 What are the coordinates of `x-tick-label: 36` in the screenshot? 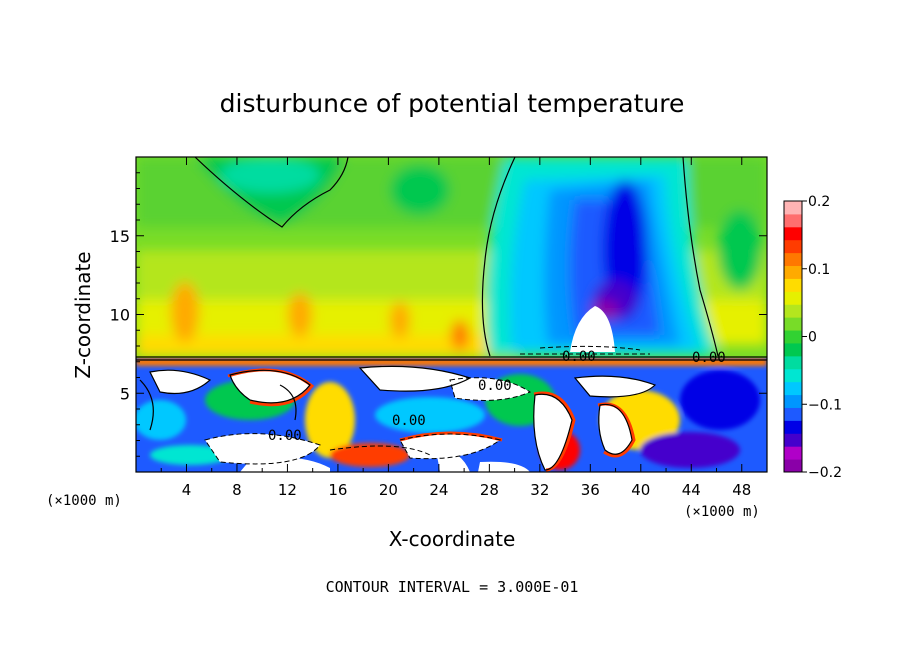 It's located at (590, 490).